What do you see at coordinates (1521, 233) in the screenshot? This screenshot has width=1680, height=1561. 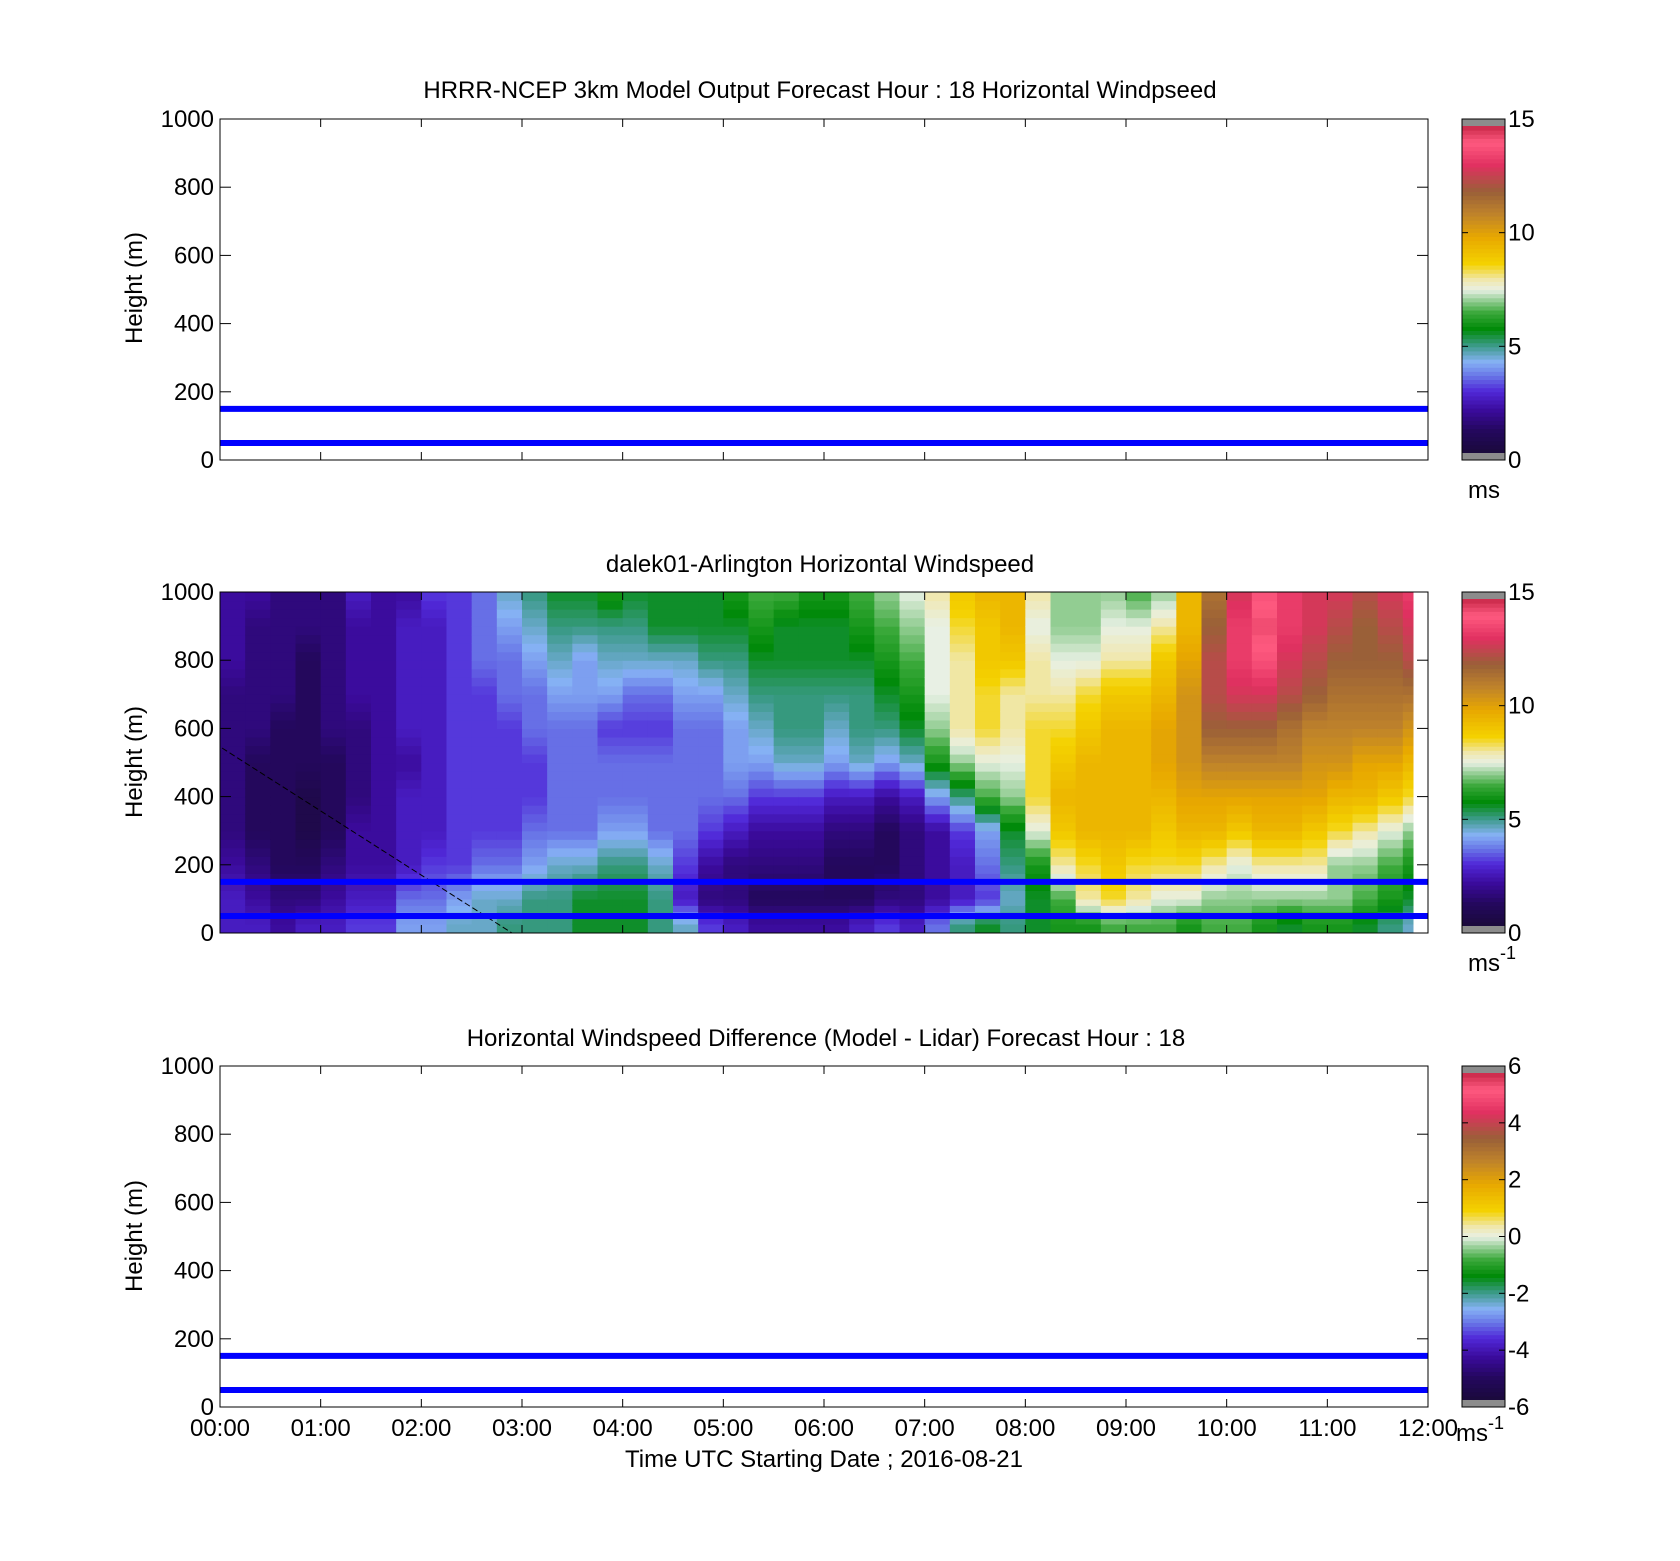 I see `colorbar-tick-label: 10` at bounding box center [1521, 233].